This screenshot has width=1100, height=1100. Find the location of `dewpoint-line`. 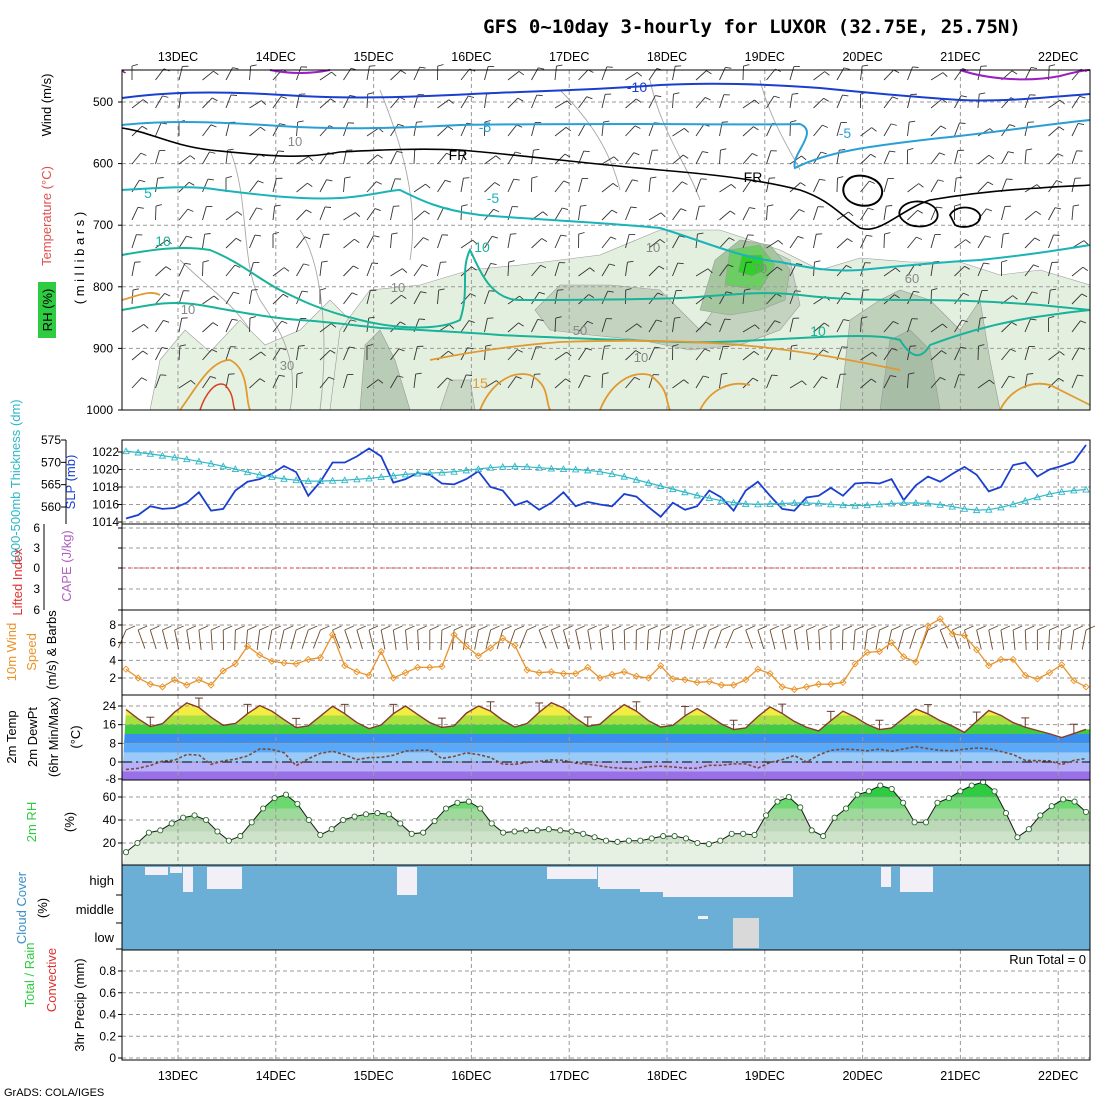

dewpoint-line is located at coordinates (606, 758).